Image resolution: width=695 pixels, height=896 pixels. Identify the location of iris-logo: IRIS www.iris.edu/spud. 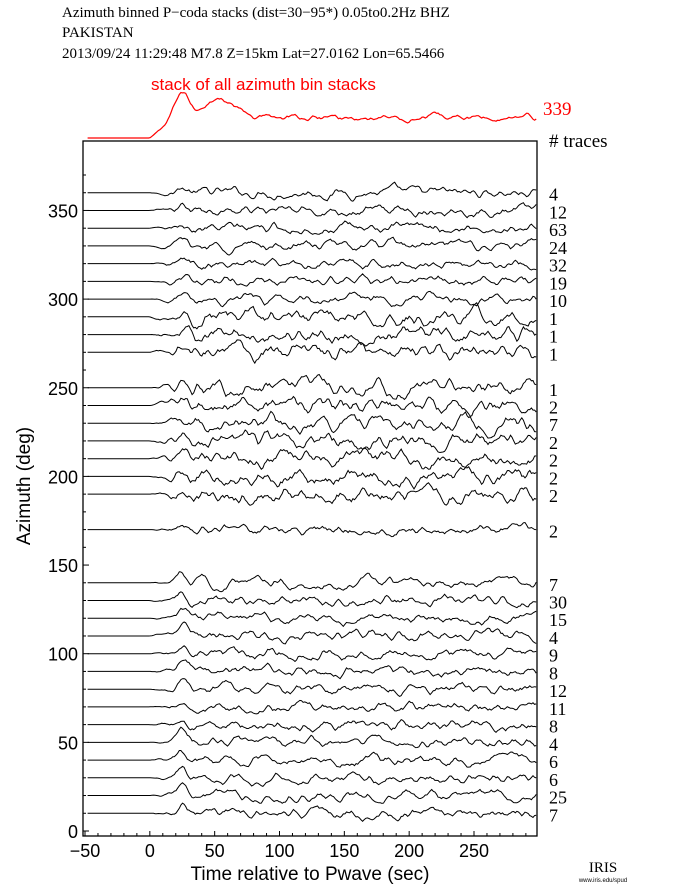
(602, 872).